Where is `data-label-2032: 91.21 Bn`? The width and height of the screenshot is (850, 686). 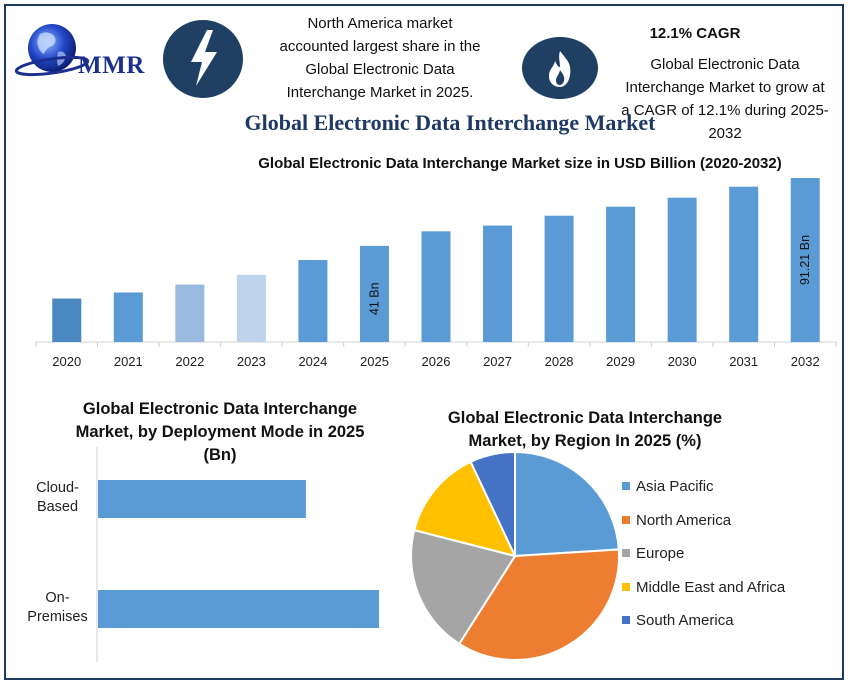
data-label-2032: 91.21 Bn is located at coordinates (805, 260).